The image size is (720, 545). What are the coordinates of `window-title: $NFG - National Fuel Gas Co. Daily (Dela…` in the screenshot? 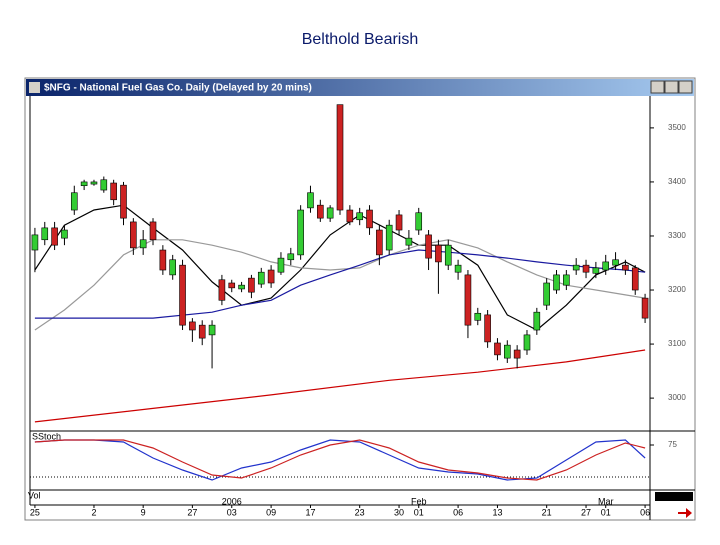 It's located at (178, 88).